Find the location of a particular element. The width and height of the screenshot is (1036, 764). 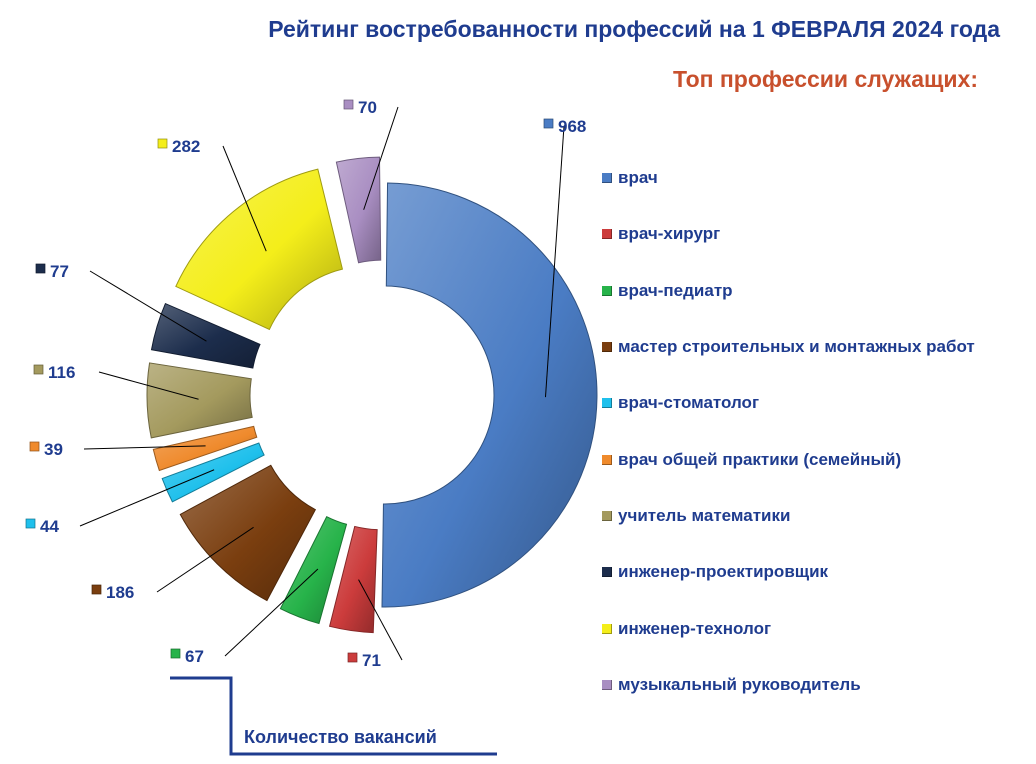

legend-item-10: музыкальный руководитель is located at coordinates (788, 685).